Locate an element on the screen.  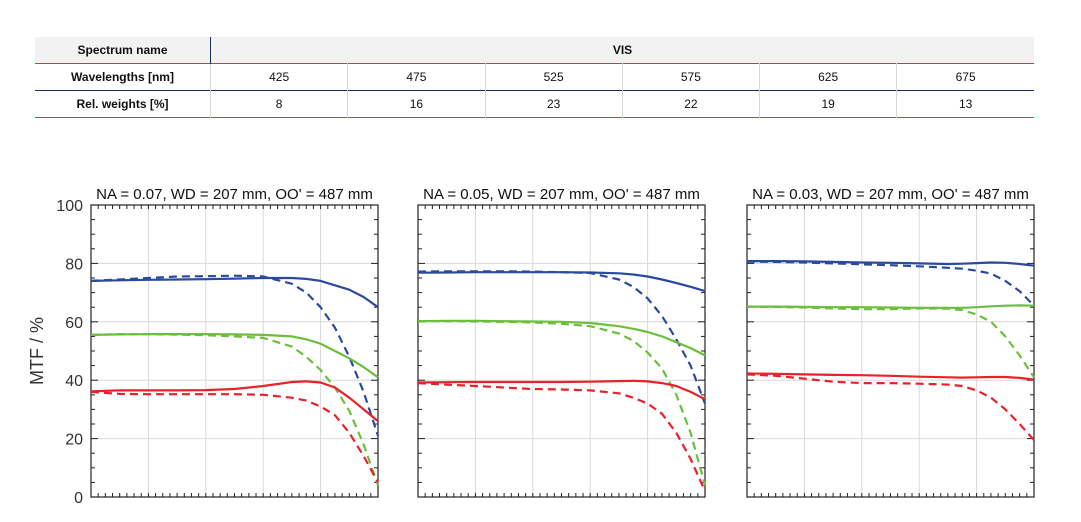
y-axis-label: MTF / % is located at coordinates (37, 351).